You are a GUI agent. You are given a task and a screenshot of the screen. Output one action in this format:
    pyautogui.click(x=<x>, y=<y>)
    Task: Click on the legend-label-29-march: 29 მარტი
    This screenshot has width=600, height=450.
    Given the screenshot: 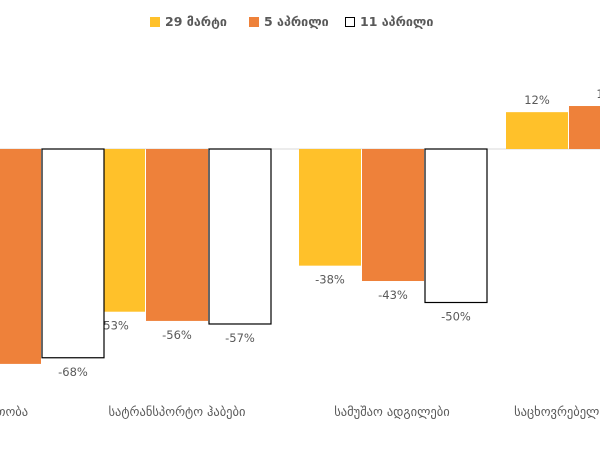 What is the action you would take?
    pyautogui.click(x=196, y=21)
    